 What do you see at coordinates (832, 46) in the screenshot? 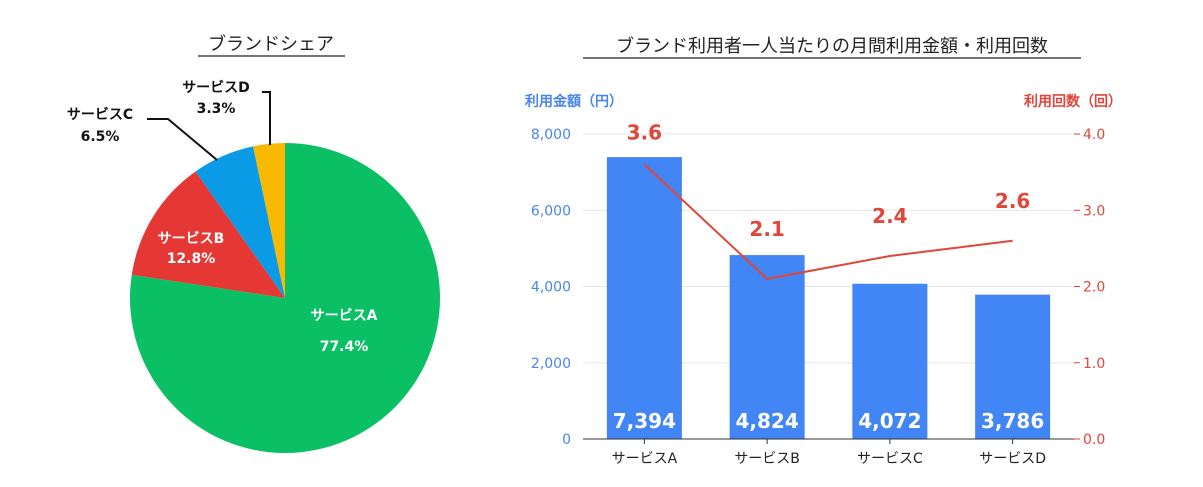
I see `combo-title: ブランド利用者一人当たりの月間利用金額・利用回数` at bounding box center [832, 46].